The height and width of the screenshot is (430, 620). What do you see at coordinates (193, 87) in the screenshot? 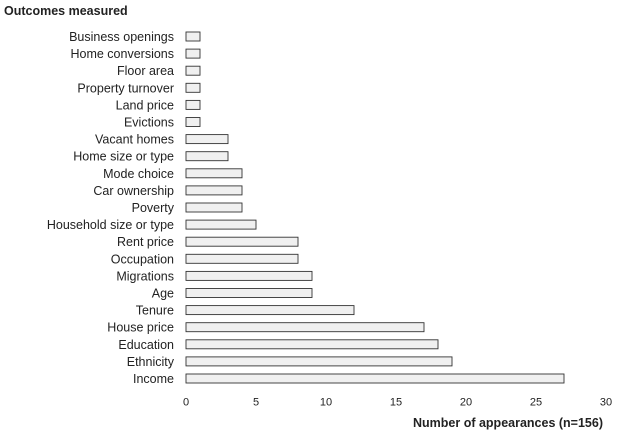
I see `bar-property-turnover` at bounding box center [193, 87].